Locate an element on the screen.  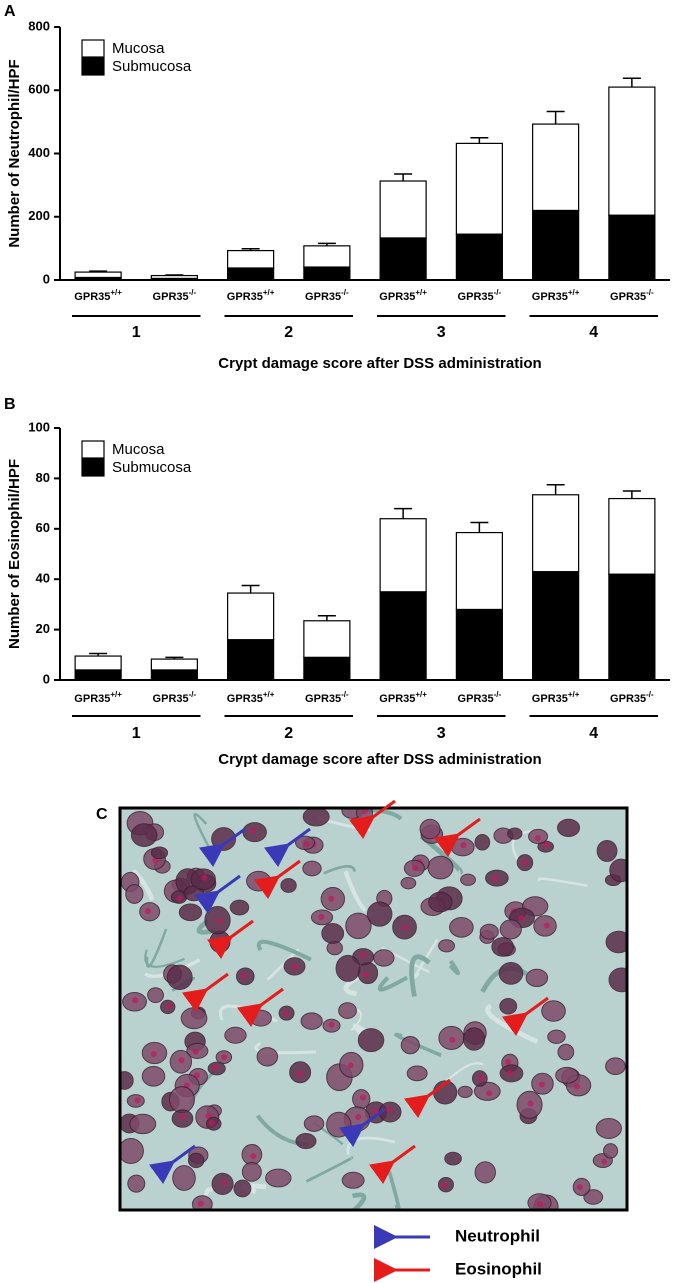
legend-swatch is located at coordinates (93, 66).